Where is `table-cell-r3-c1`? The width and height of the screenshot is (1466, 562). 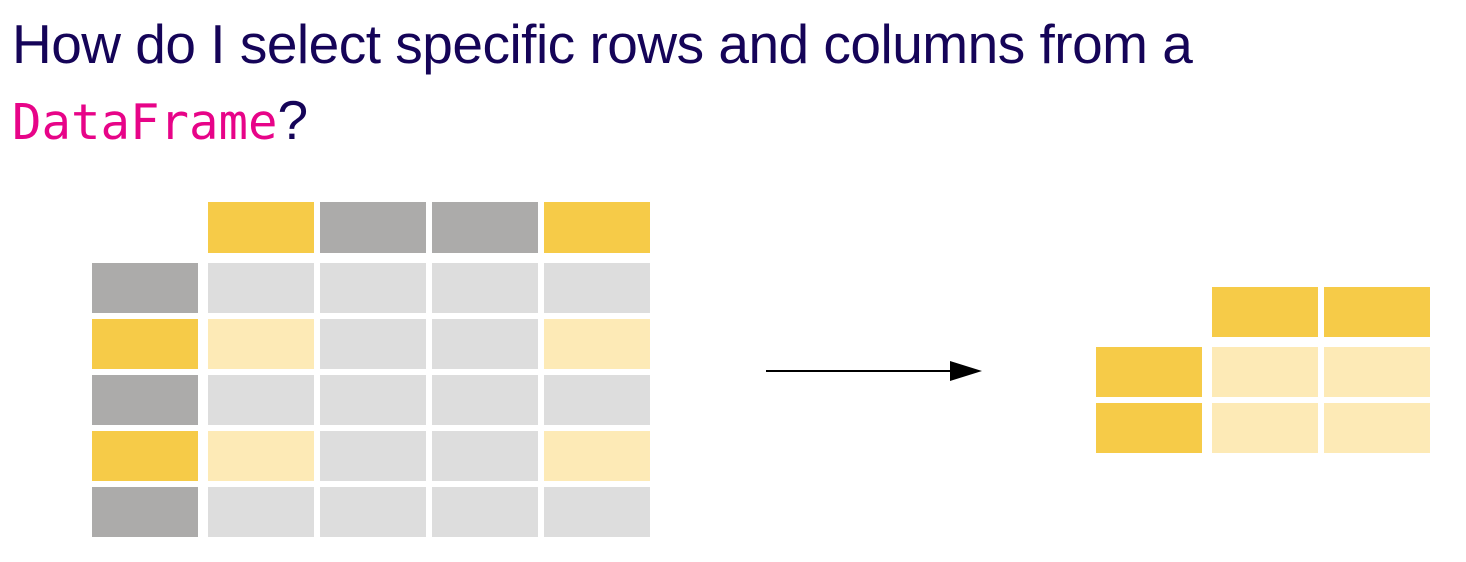
table-cell-r3-c1 is located at coordinates (261, 400).